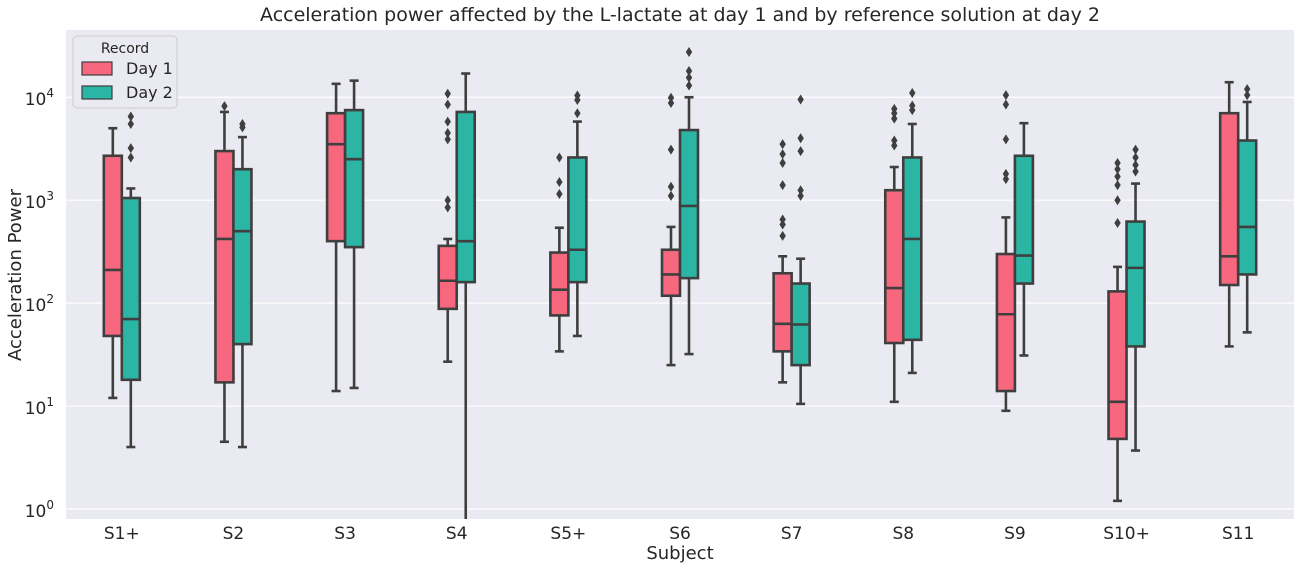 The height and width of the screenshot is (570, 1306). I want to click on x-tick-label: S8, so click(903, 534).